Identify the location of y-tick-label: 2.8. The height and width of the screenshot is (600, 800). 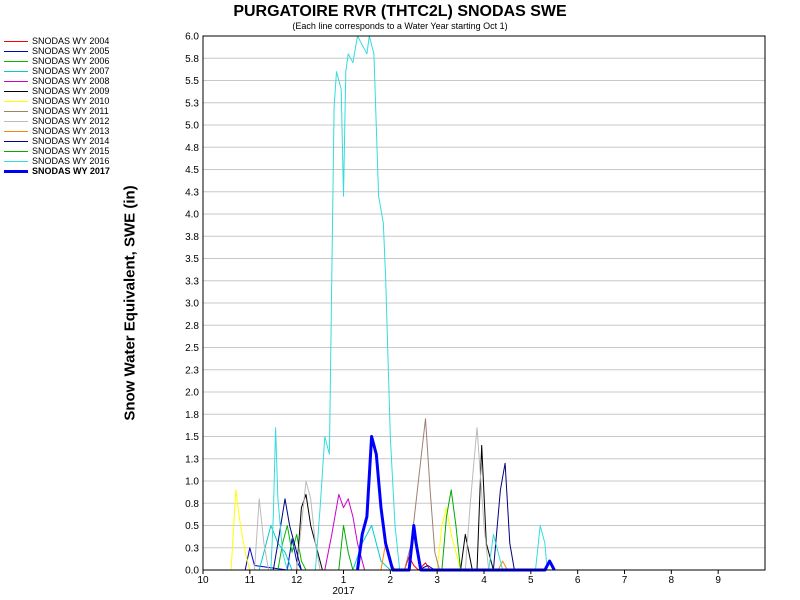
(192, 326).